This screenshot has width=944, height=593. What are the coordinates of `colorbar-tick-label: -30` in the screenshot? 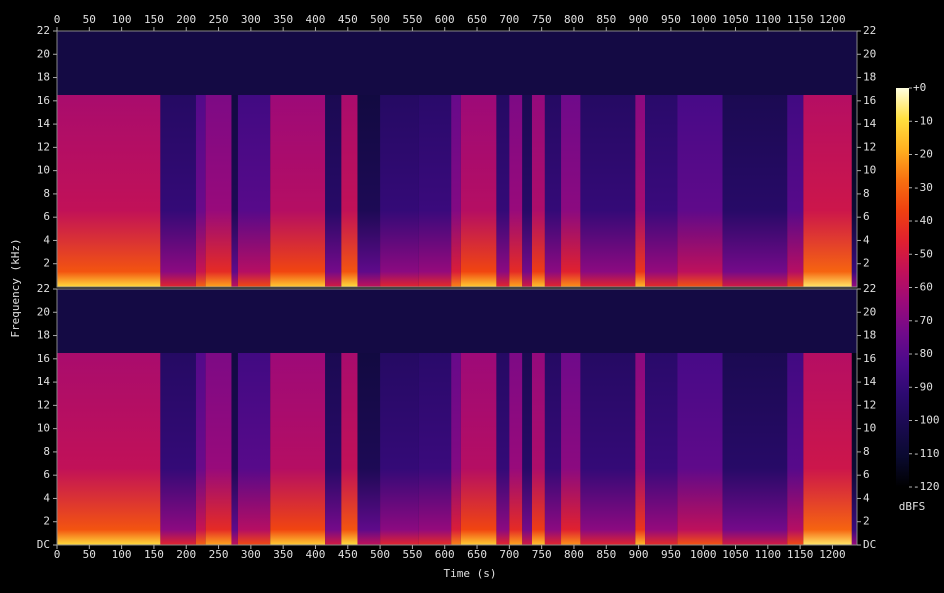 It's located at (923, 187).